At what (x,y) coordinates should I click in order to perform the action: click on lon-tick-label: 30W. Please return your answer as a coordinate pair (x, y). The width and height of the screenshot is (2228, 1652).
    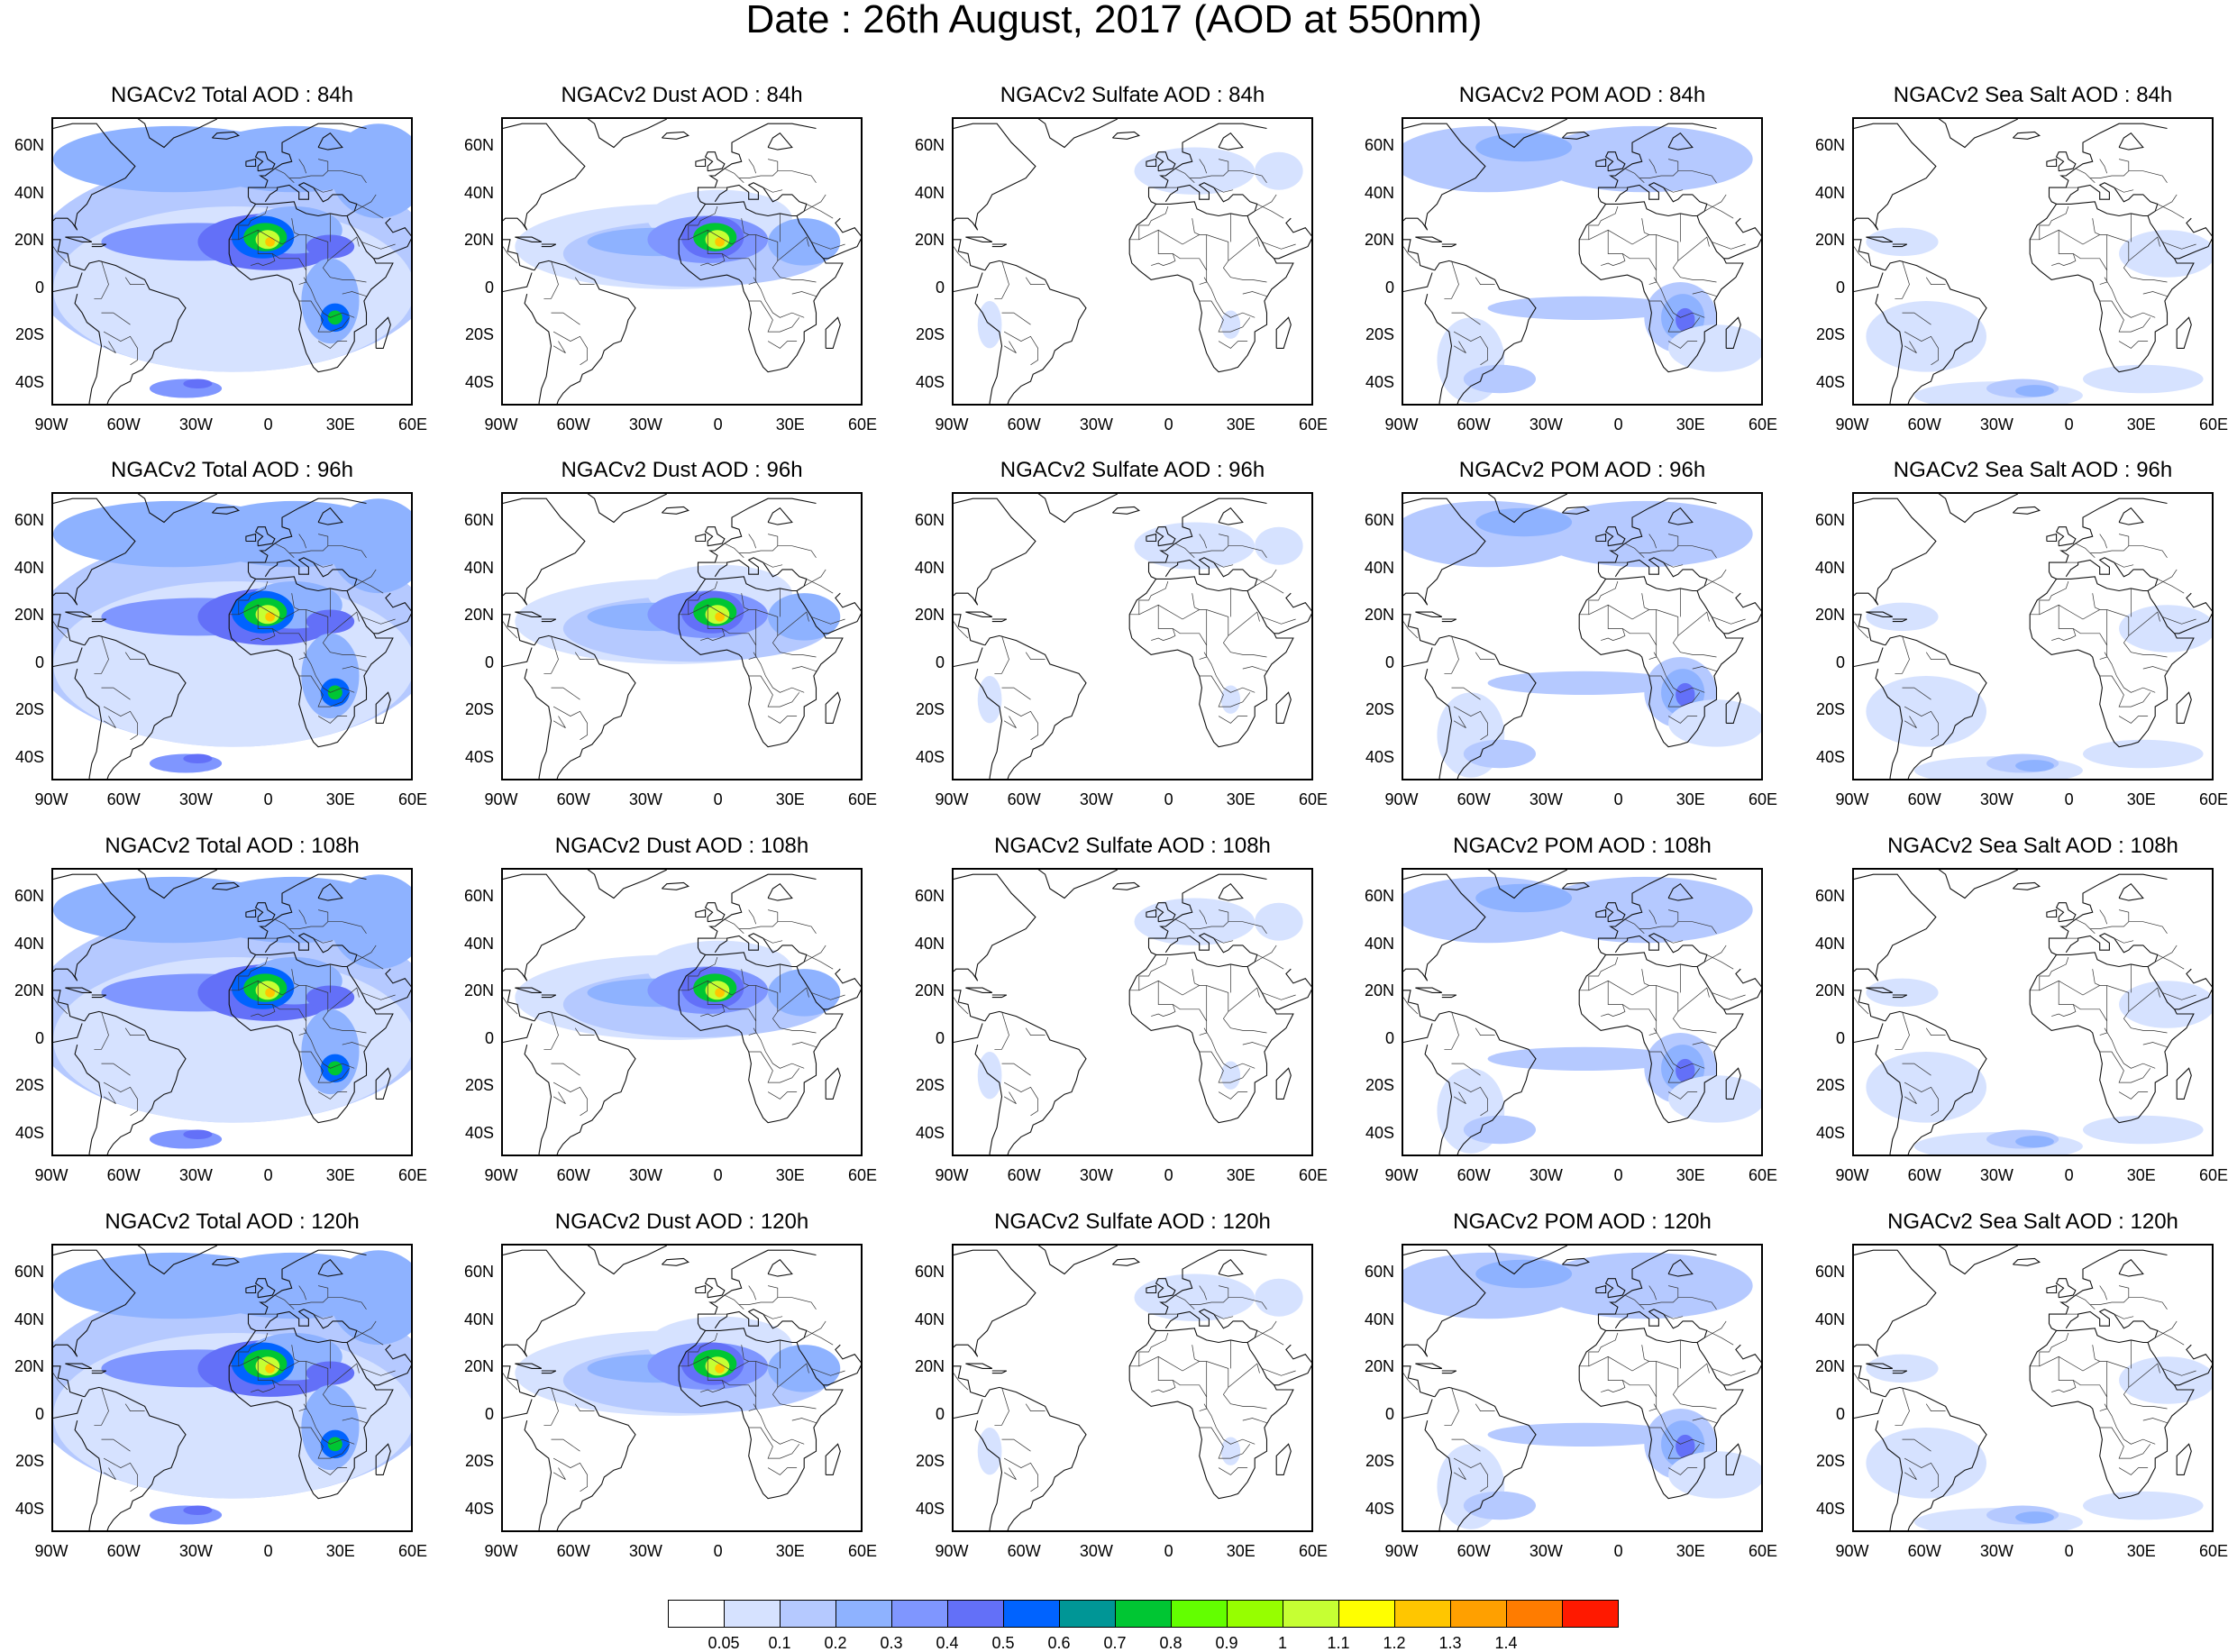
    Looking at the image, I should click on (1996, 424).